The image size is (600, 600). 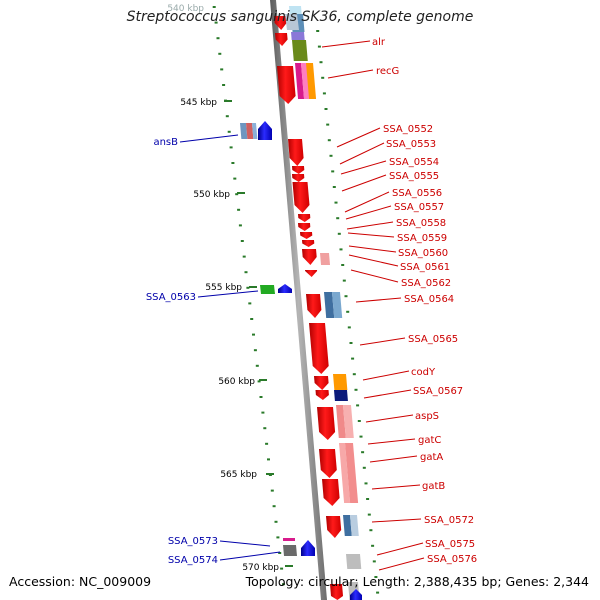 I want to click on gene-label-SSA_0572: SSA_0572, so click(x=449, y=520).